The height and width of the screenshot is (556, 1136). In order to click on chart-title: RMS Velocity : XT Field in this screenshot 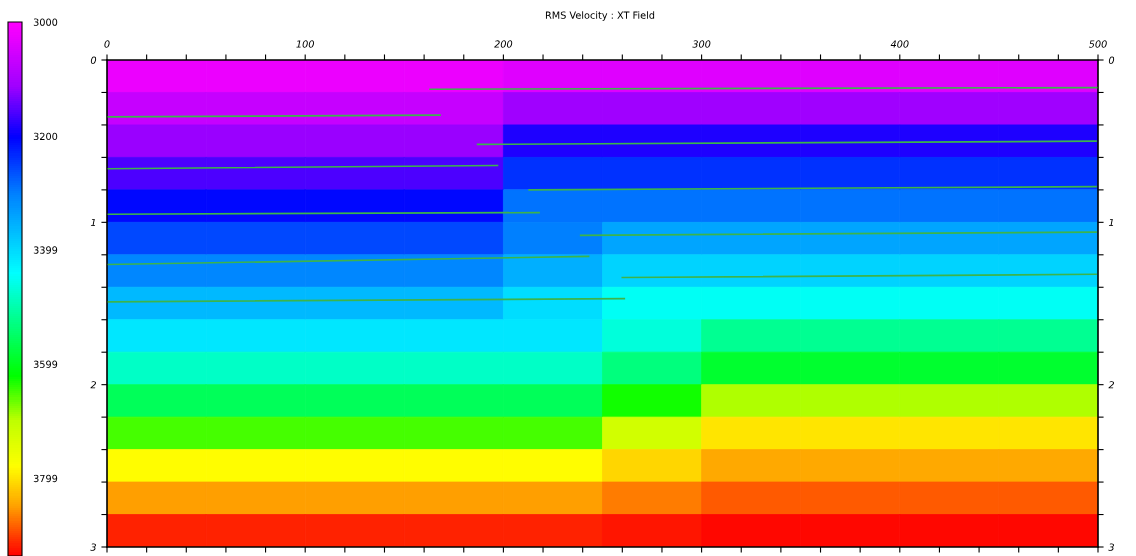, I will do `click(600, 16)`.